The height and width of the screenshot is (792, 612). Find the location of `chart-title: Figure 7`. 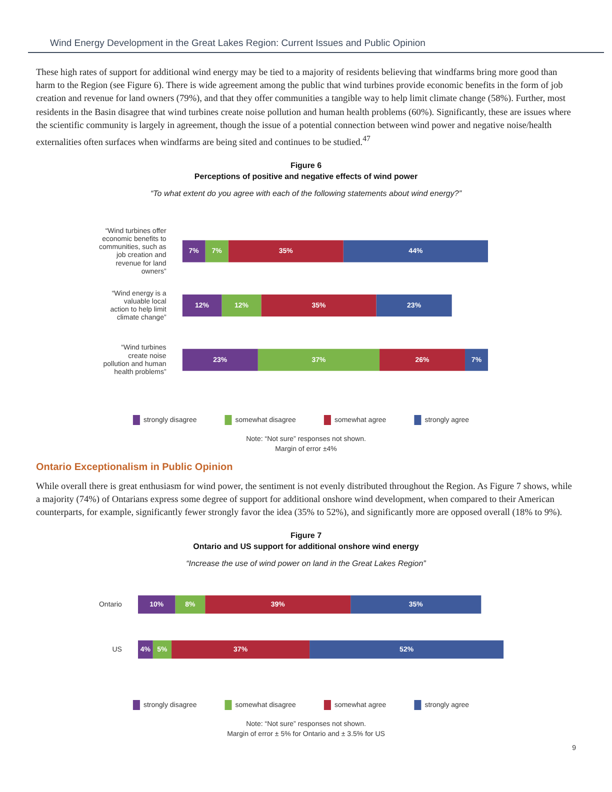

chart-title: Figure 7 is located at coordinates (306, 536).